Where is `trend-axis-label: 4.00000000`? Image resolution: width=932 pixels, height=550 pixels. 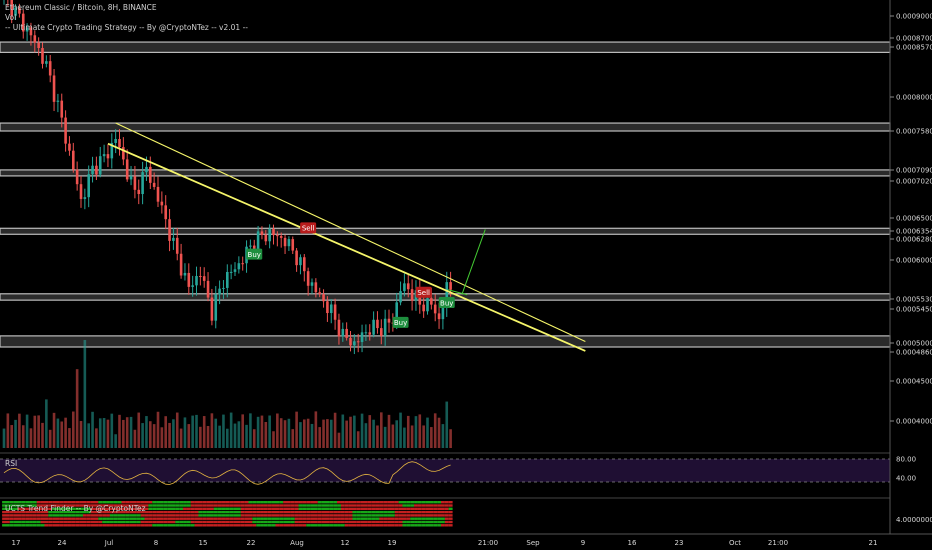
trend-axis-label: 4.00000000 is located at coordinates (914, 520).